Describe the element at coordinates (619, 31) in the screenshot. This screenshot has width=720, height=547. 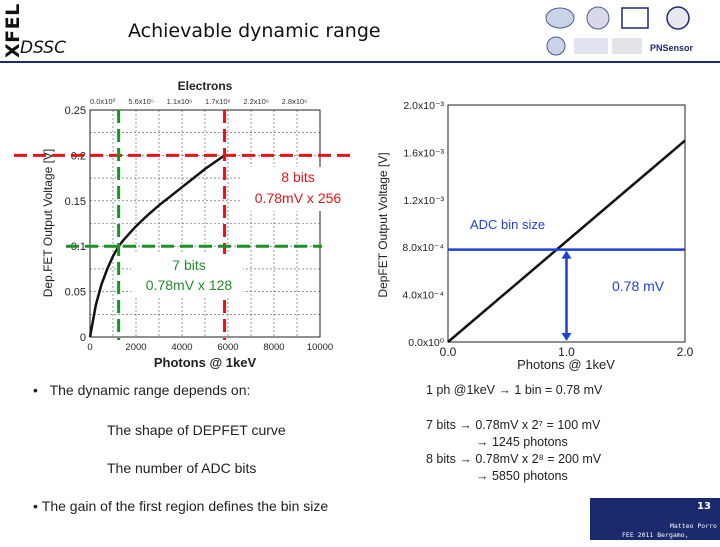
I see `partner-logos: PNSensor` at that location.